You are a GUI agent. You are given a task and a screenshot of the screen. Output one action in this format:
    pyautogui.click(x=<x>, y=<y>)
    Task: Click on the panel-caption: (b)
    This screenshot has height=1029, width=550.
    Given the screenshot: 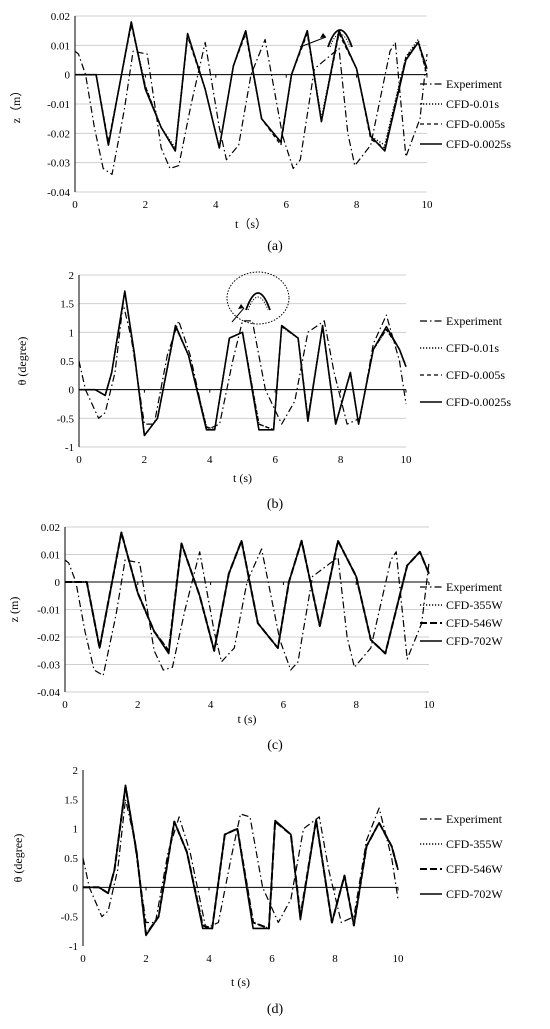 What is the action you would take?
    pyautogui.click(x=275, y=504)
    